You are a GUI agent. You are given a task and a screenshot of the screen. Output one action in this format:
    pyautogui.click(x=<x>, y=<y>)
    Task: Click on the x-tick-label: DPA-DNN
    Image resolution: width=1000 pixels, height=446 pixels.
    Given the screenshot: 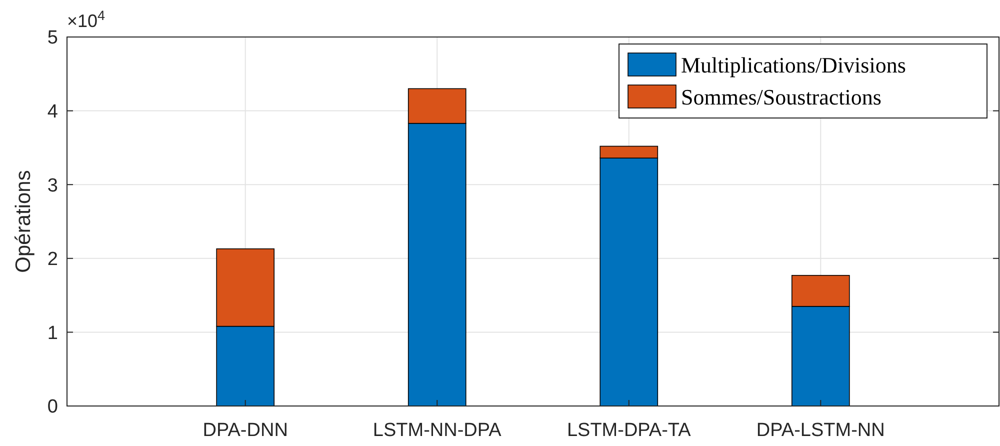 What is the action you would take?
    pyautogui.click(x=245, y=430)
    